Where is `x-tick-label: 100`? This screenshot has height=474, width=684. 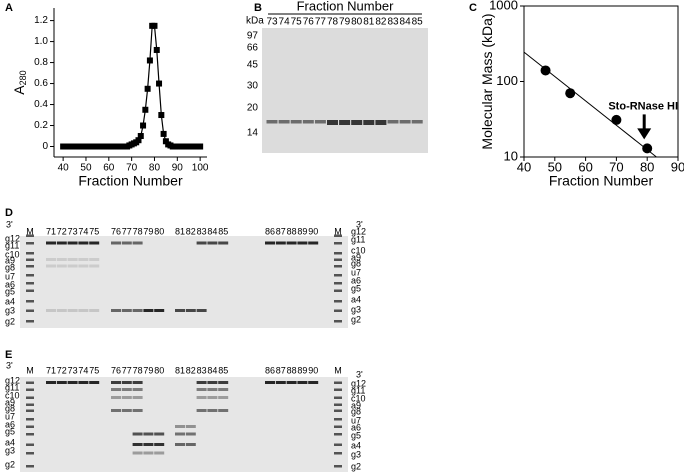
x-tick-label: 100 is located at coordinates (200, 168).